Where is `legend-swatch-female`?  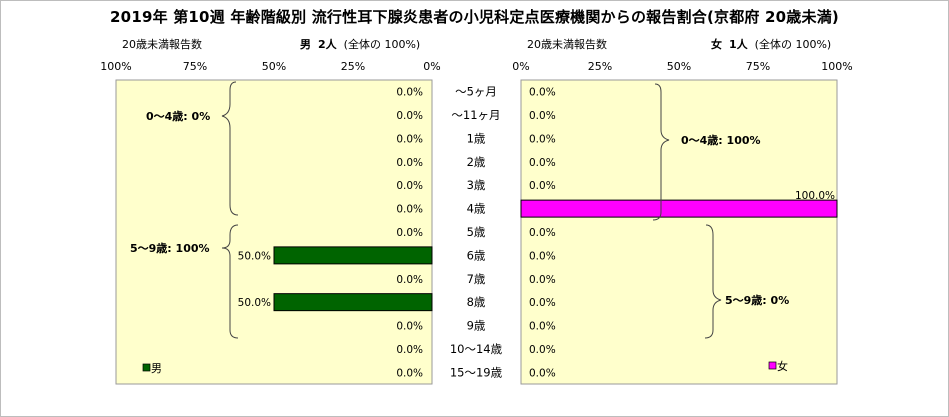
legend-swatch-female is located at coordinates (772, 365).